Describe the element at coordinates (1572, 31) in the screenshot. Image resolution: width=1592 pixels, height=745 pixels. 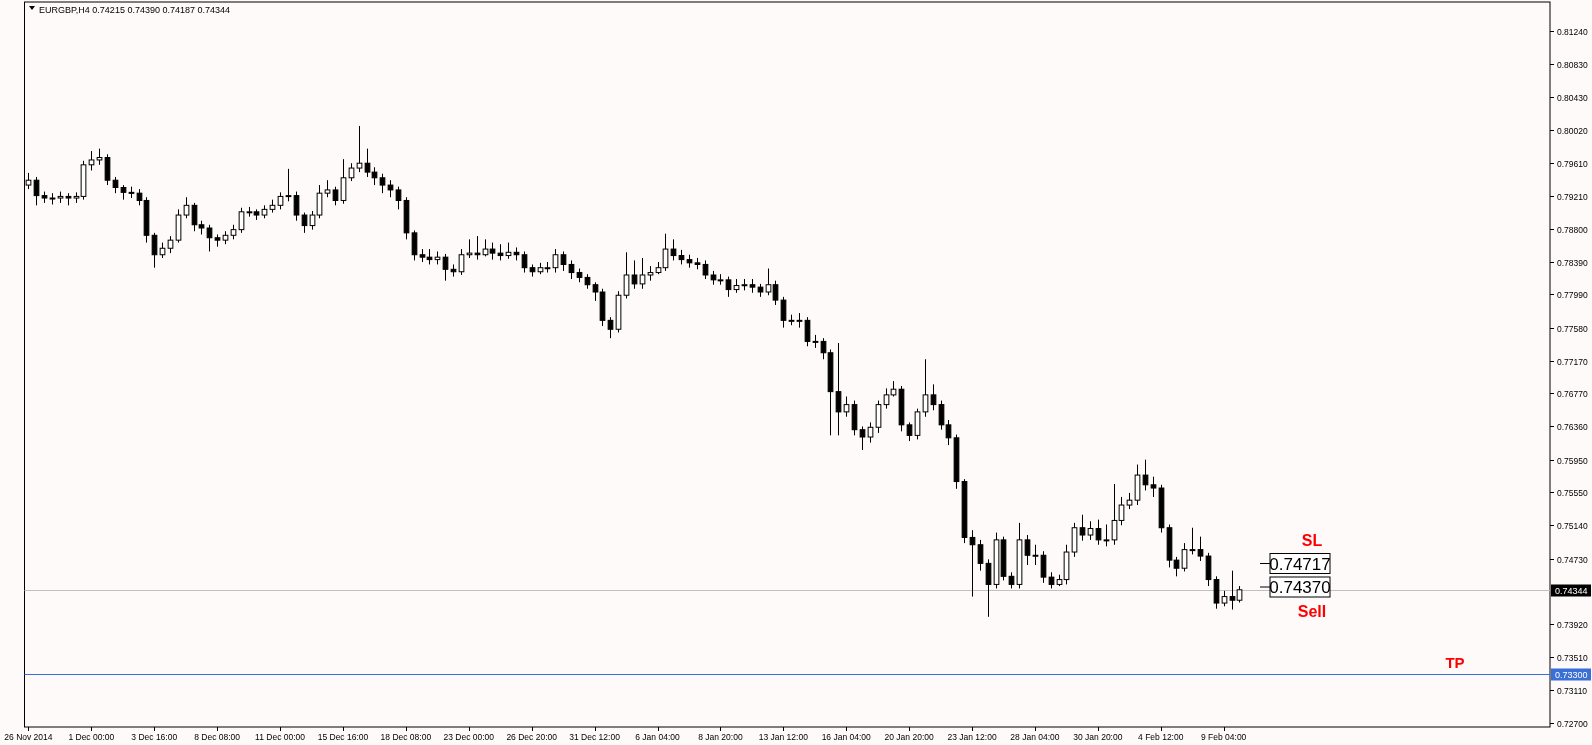
I see `y-tick-label: 0.81240` at that location.